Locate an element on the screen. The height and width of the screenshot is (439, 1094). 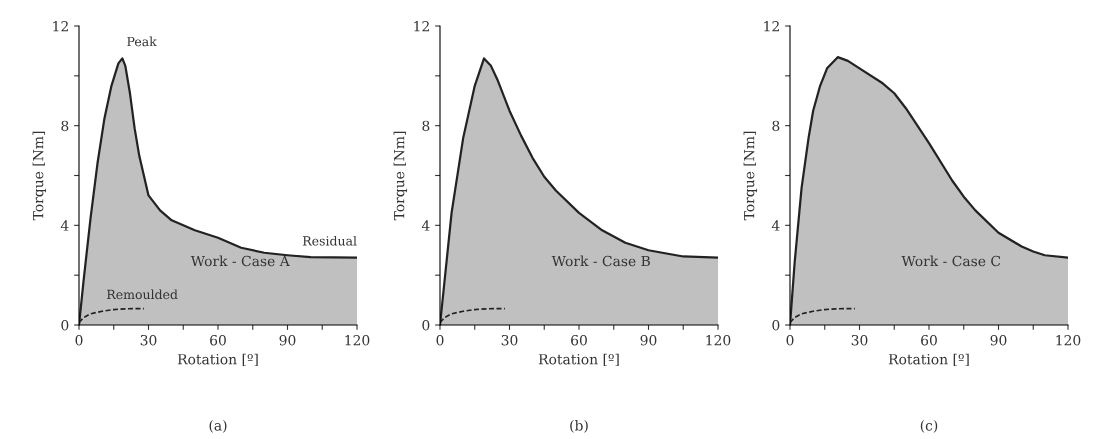
text: (c) is located at coordinates (929, 426).